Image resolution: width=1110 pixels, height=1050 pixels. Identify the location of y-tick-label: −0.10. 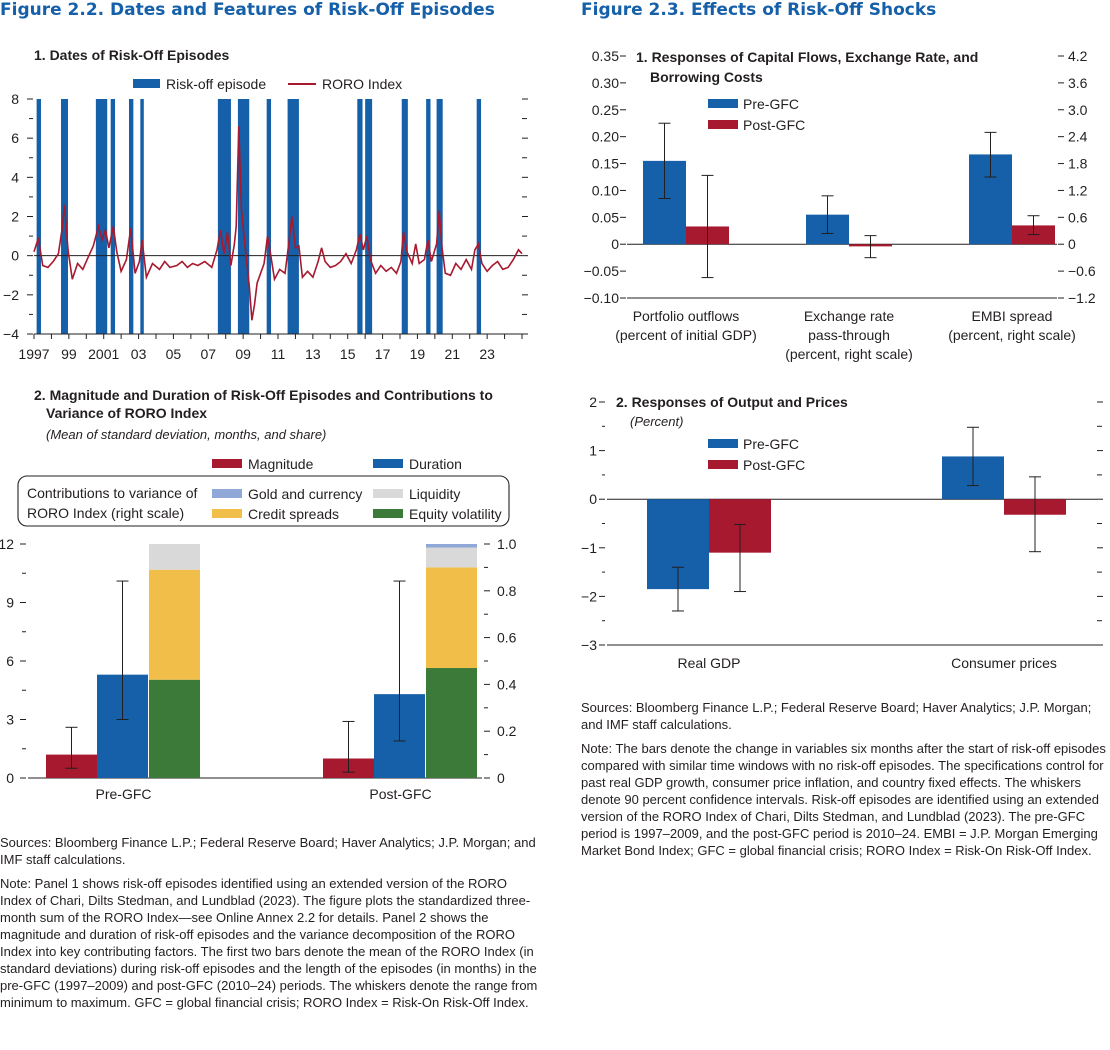
(602, 298).